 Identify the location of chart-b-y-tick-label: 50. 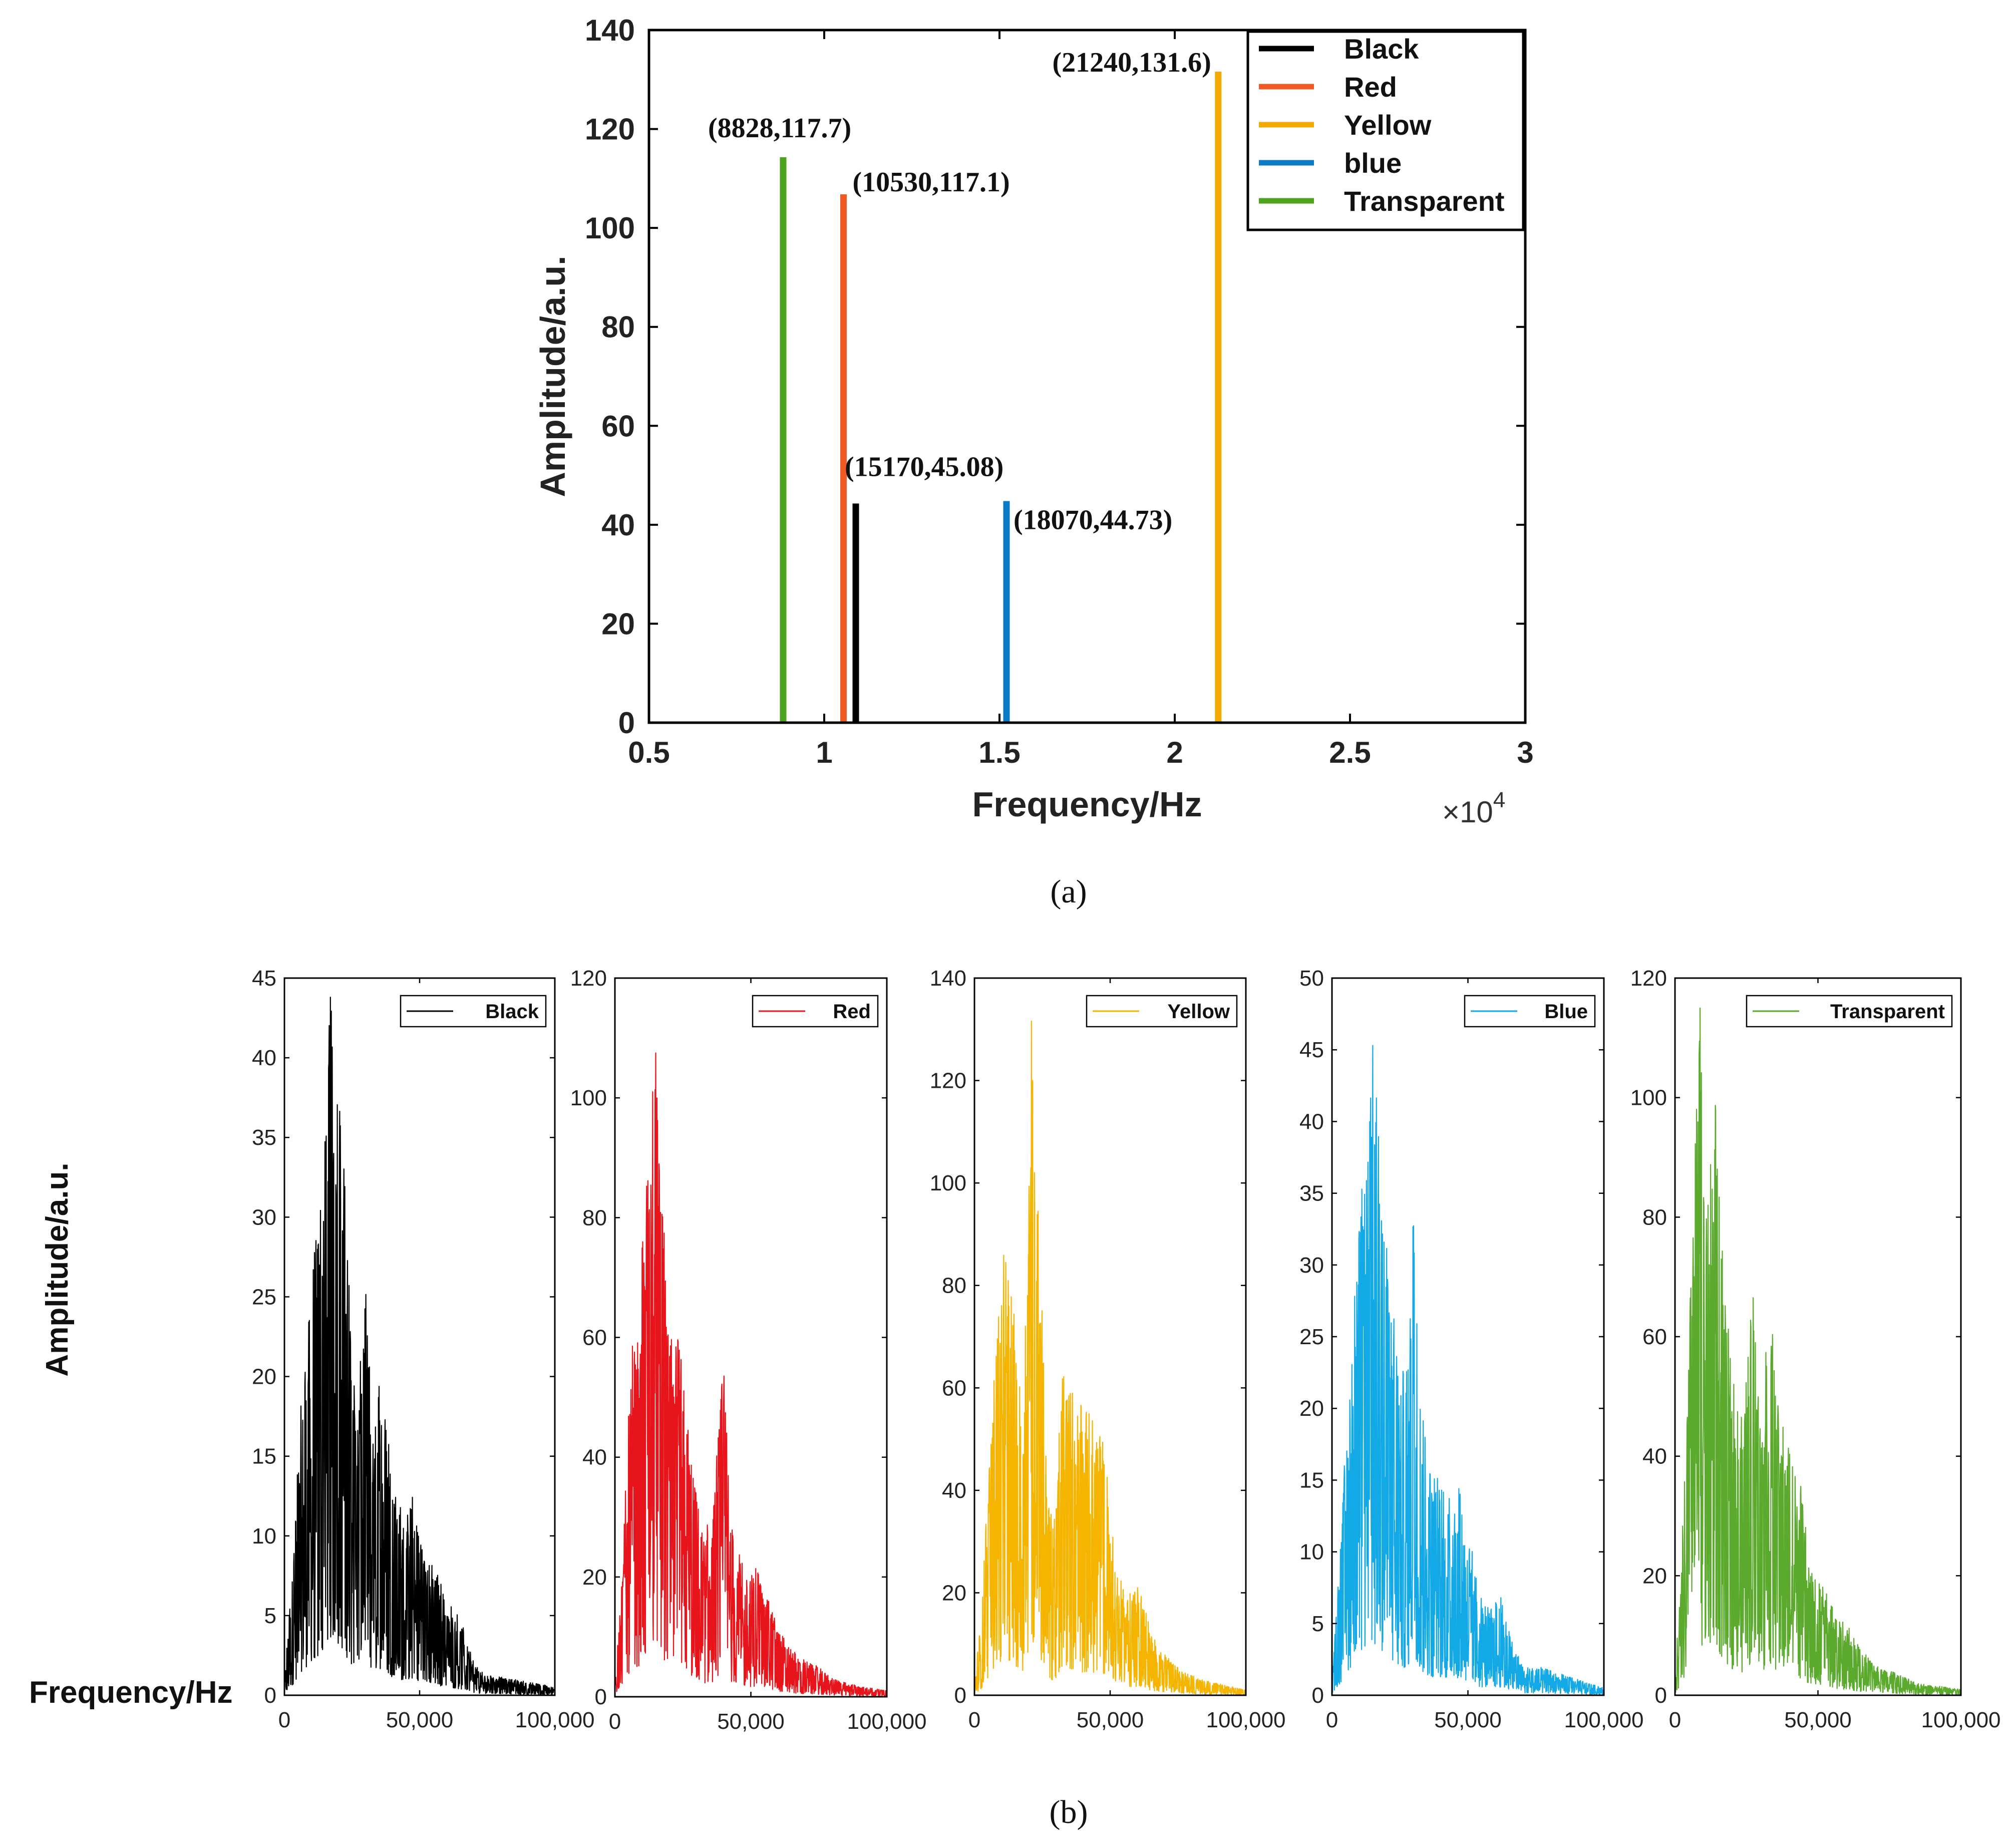
(1311, 978).